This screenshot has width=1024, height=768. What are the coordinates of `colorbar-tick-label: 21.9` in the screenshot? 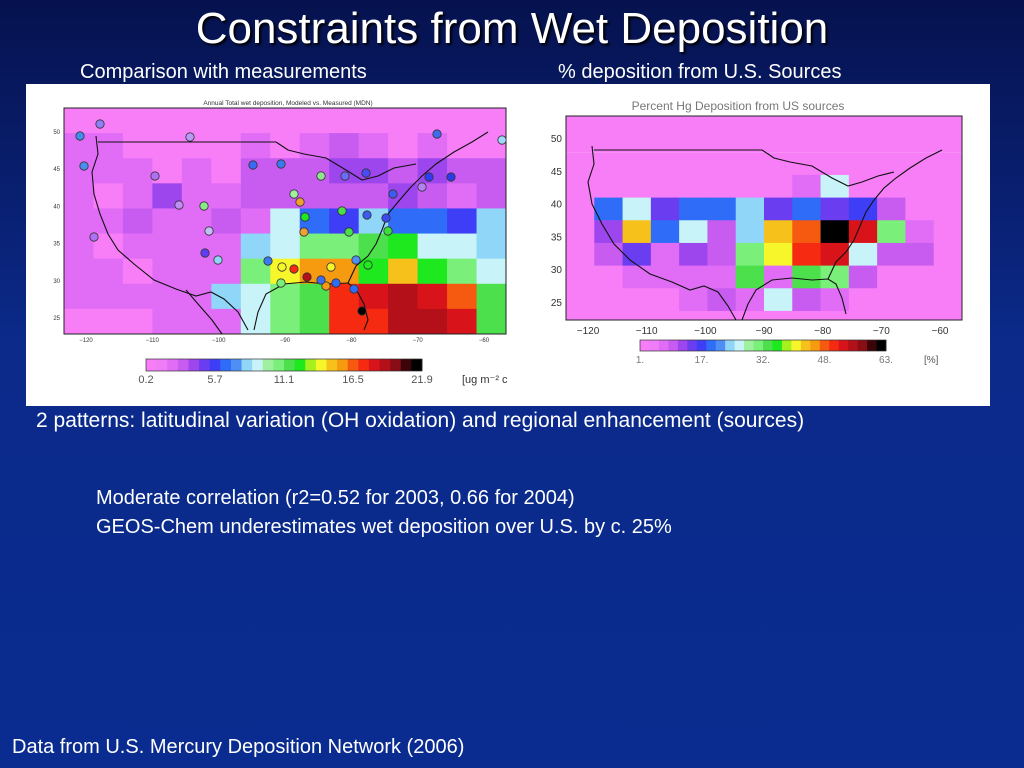 It's located at (421, 380).